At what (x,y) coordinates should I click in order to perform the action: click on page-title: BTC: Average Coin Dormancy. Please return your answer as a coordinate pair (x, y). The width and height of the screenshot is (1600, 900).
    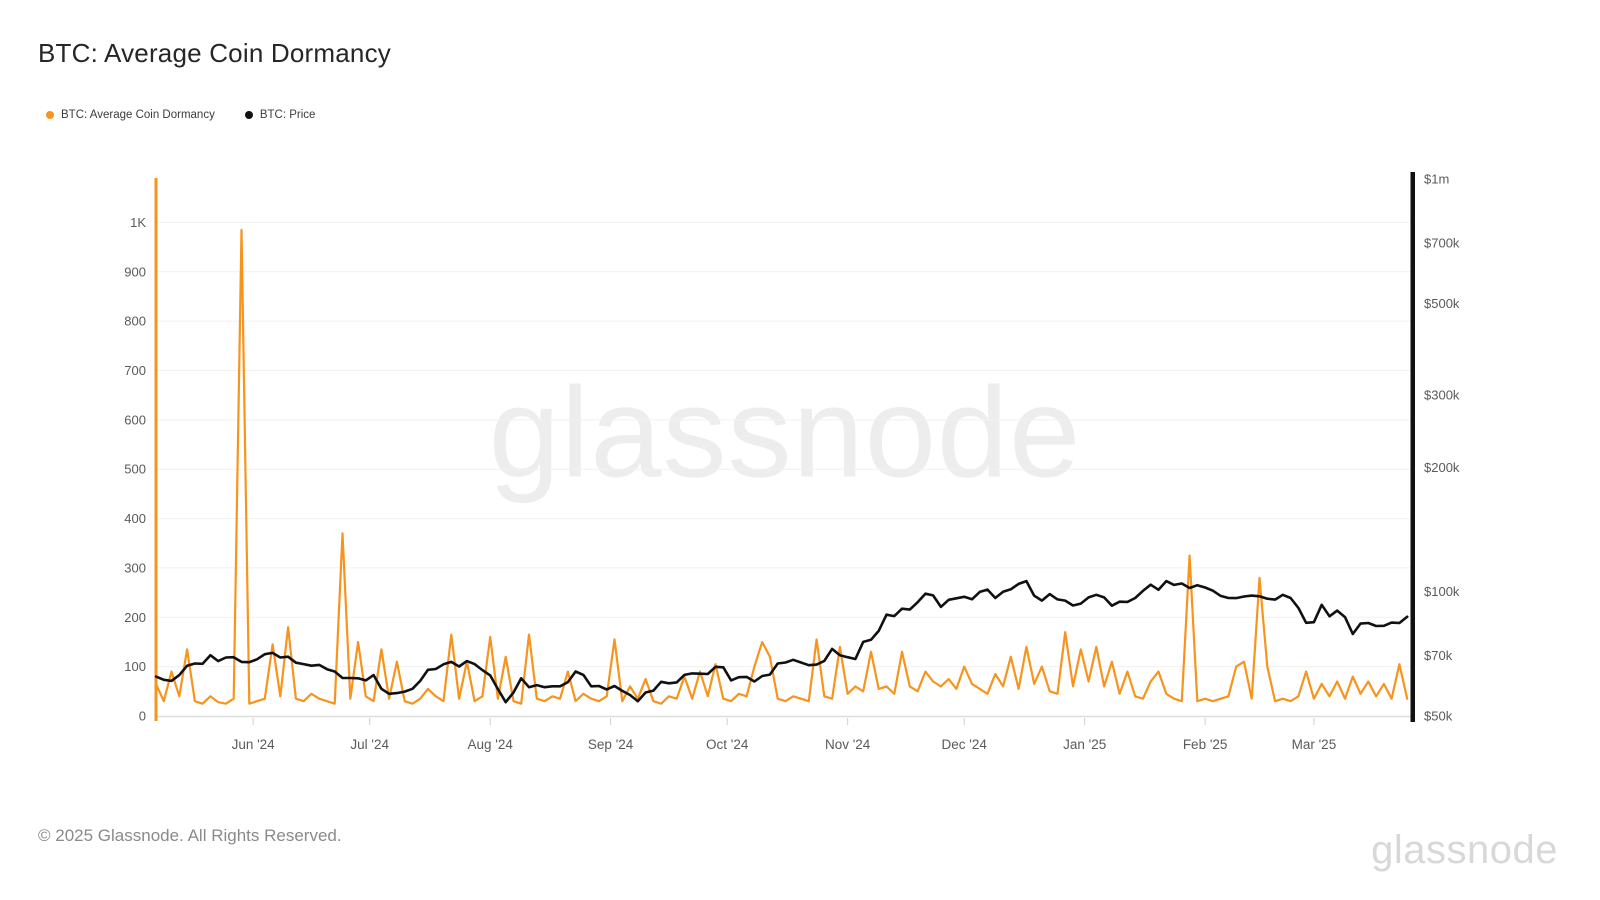
    Looking at the image, I should click on (214, 53).